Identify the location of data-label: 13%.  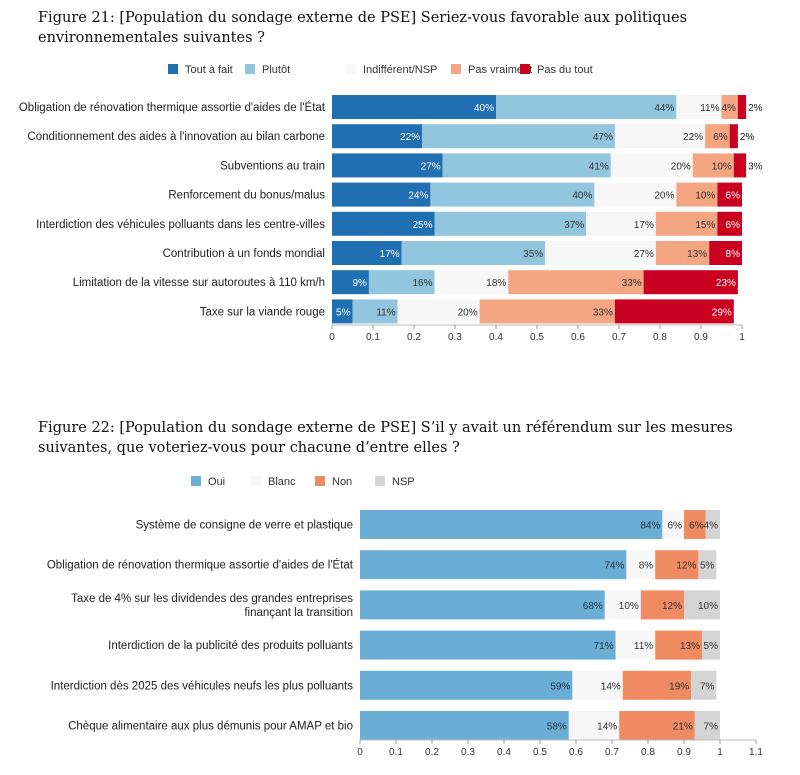
(690, 646).